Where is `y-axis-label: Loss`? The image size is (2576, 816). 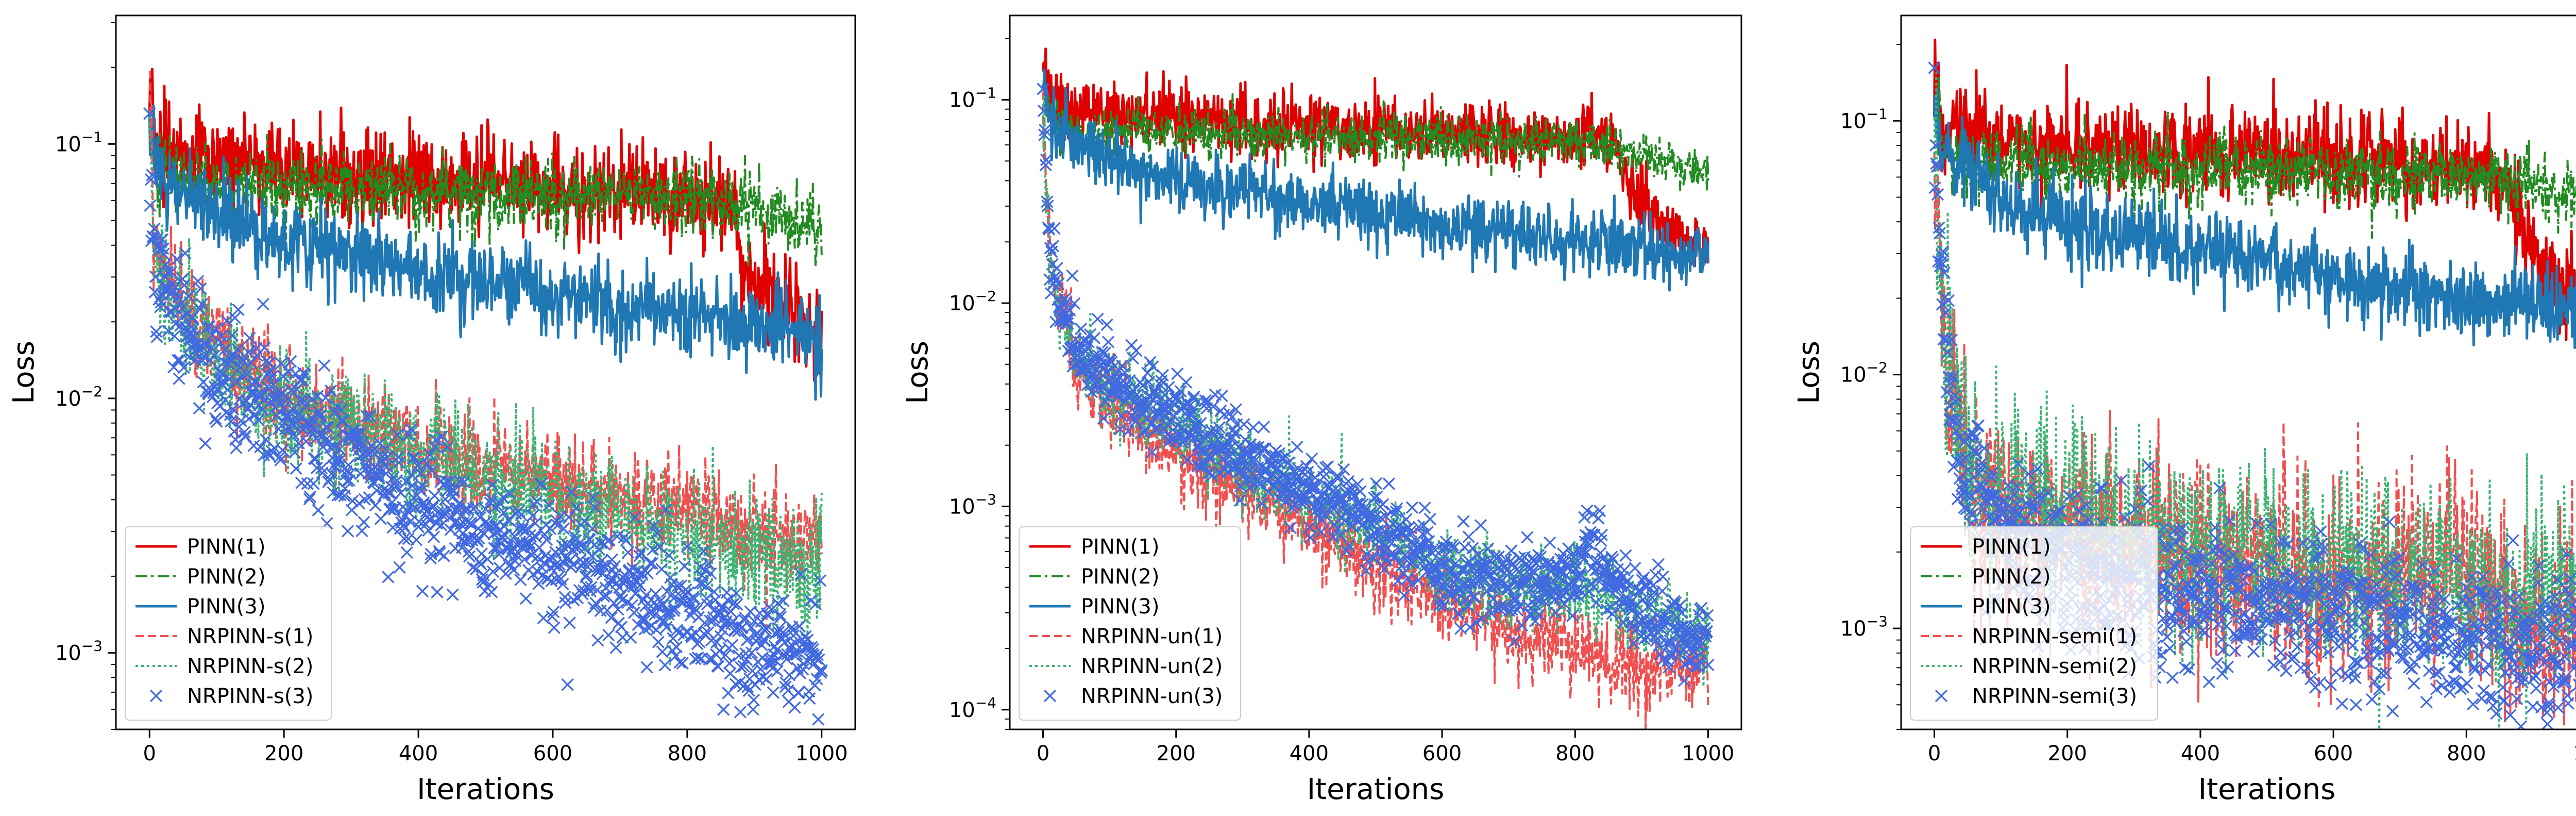 y-axis-label: Loss is located at coordinates (1809, 372).